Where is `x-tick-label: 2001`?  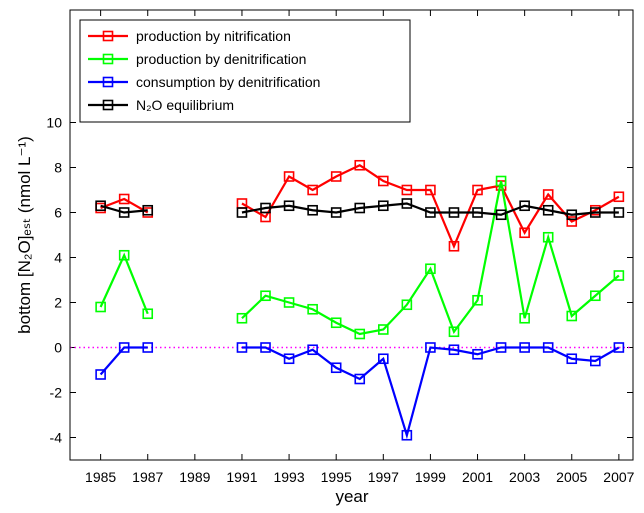 x-tick-label: 2001 is located at coordinates (477, 477).